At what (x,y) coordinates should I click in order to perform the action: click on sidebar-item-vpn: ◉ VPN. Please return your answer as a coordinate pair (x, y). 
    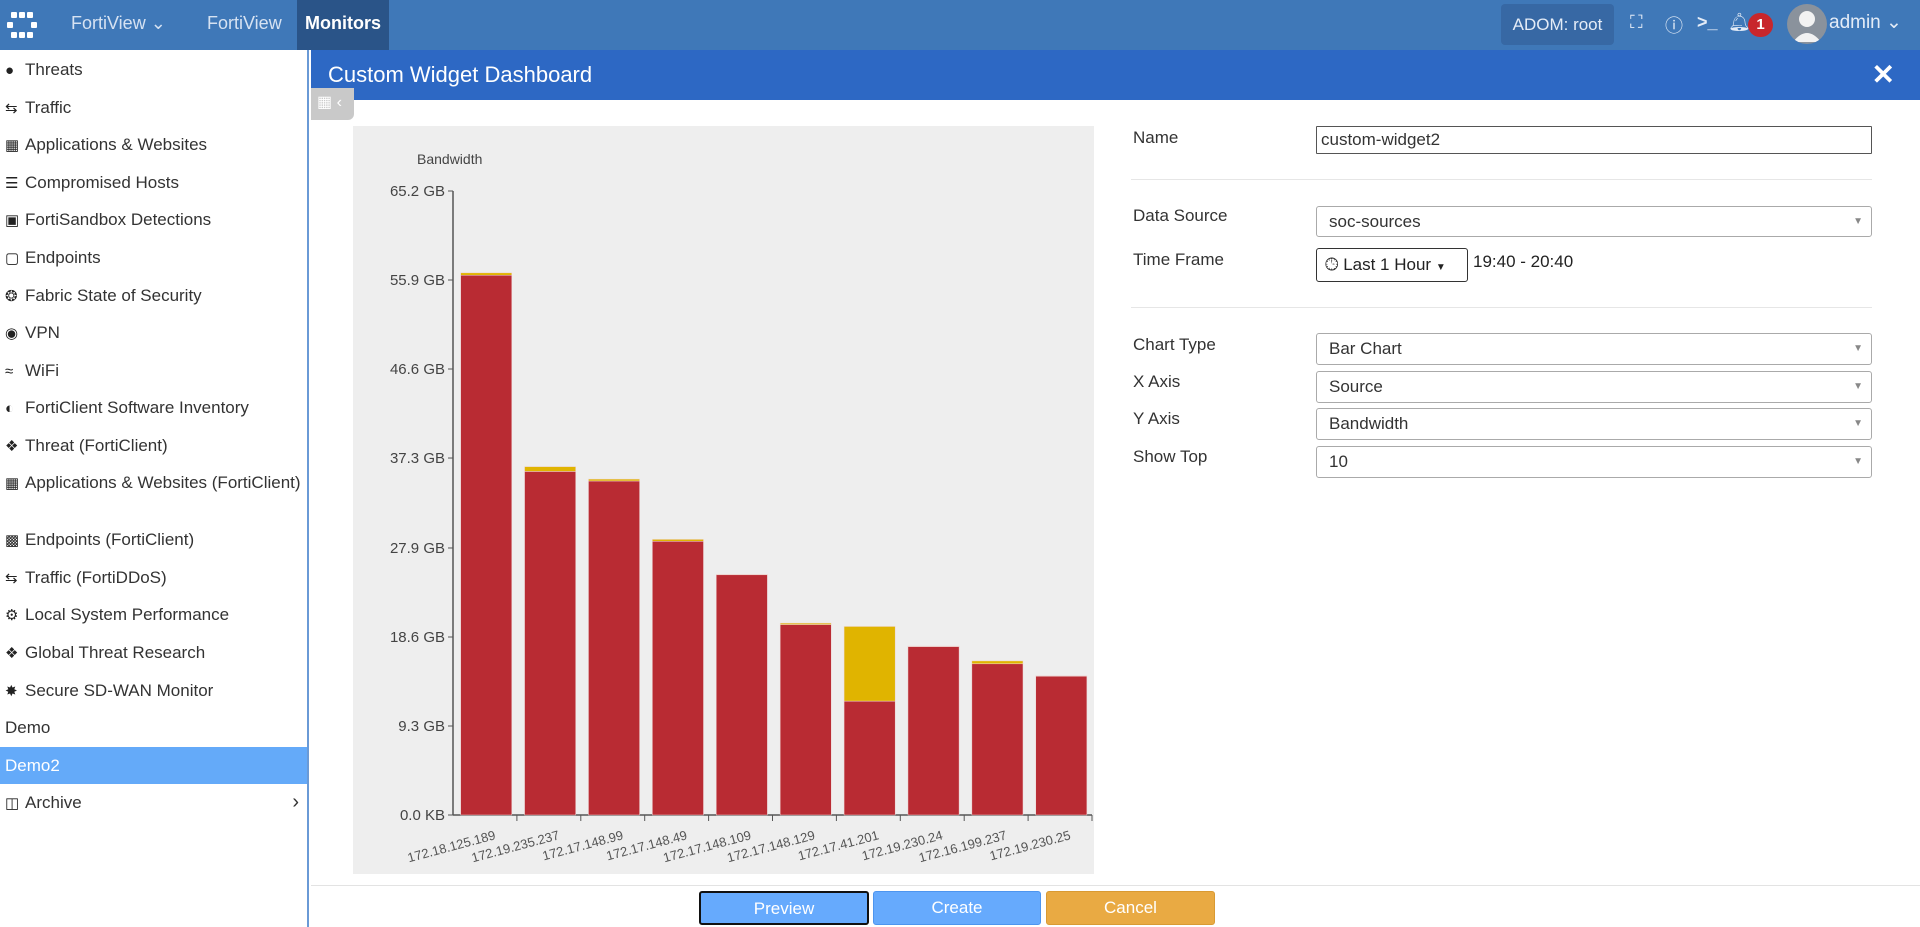
    Looking at the image, I should click on (153, 332).